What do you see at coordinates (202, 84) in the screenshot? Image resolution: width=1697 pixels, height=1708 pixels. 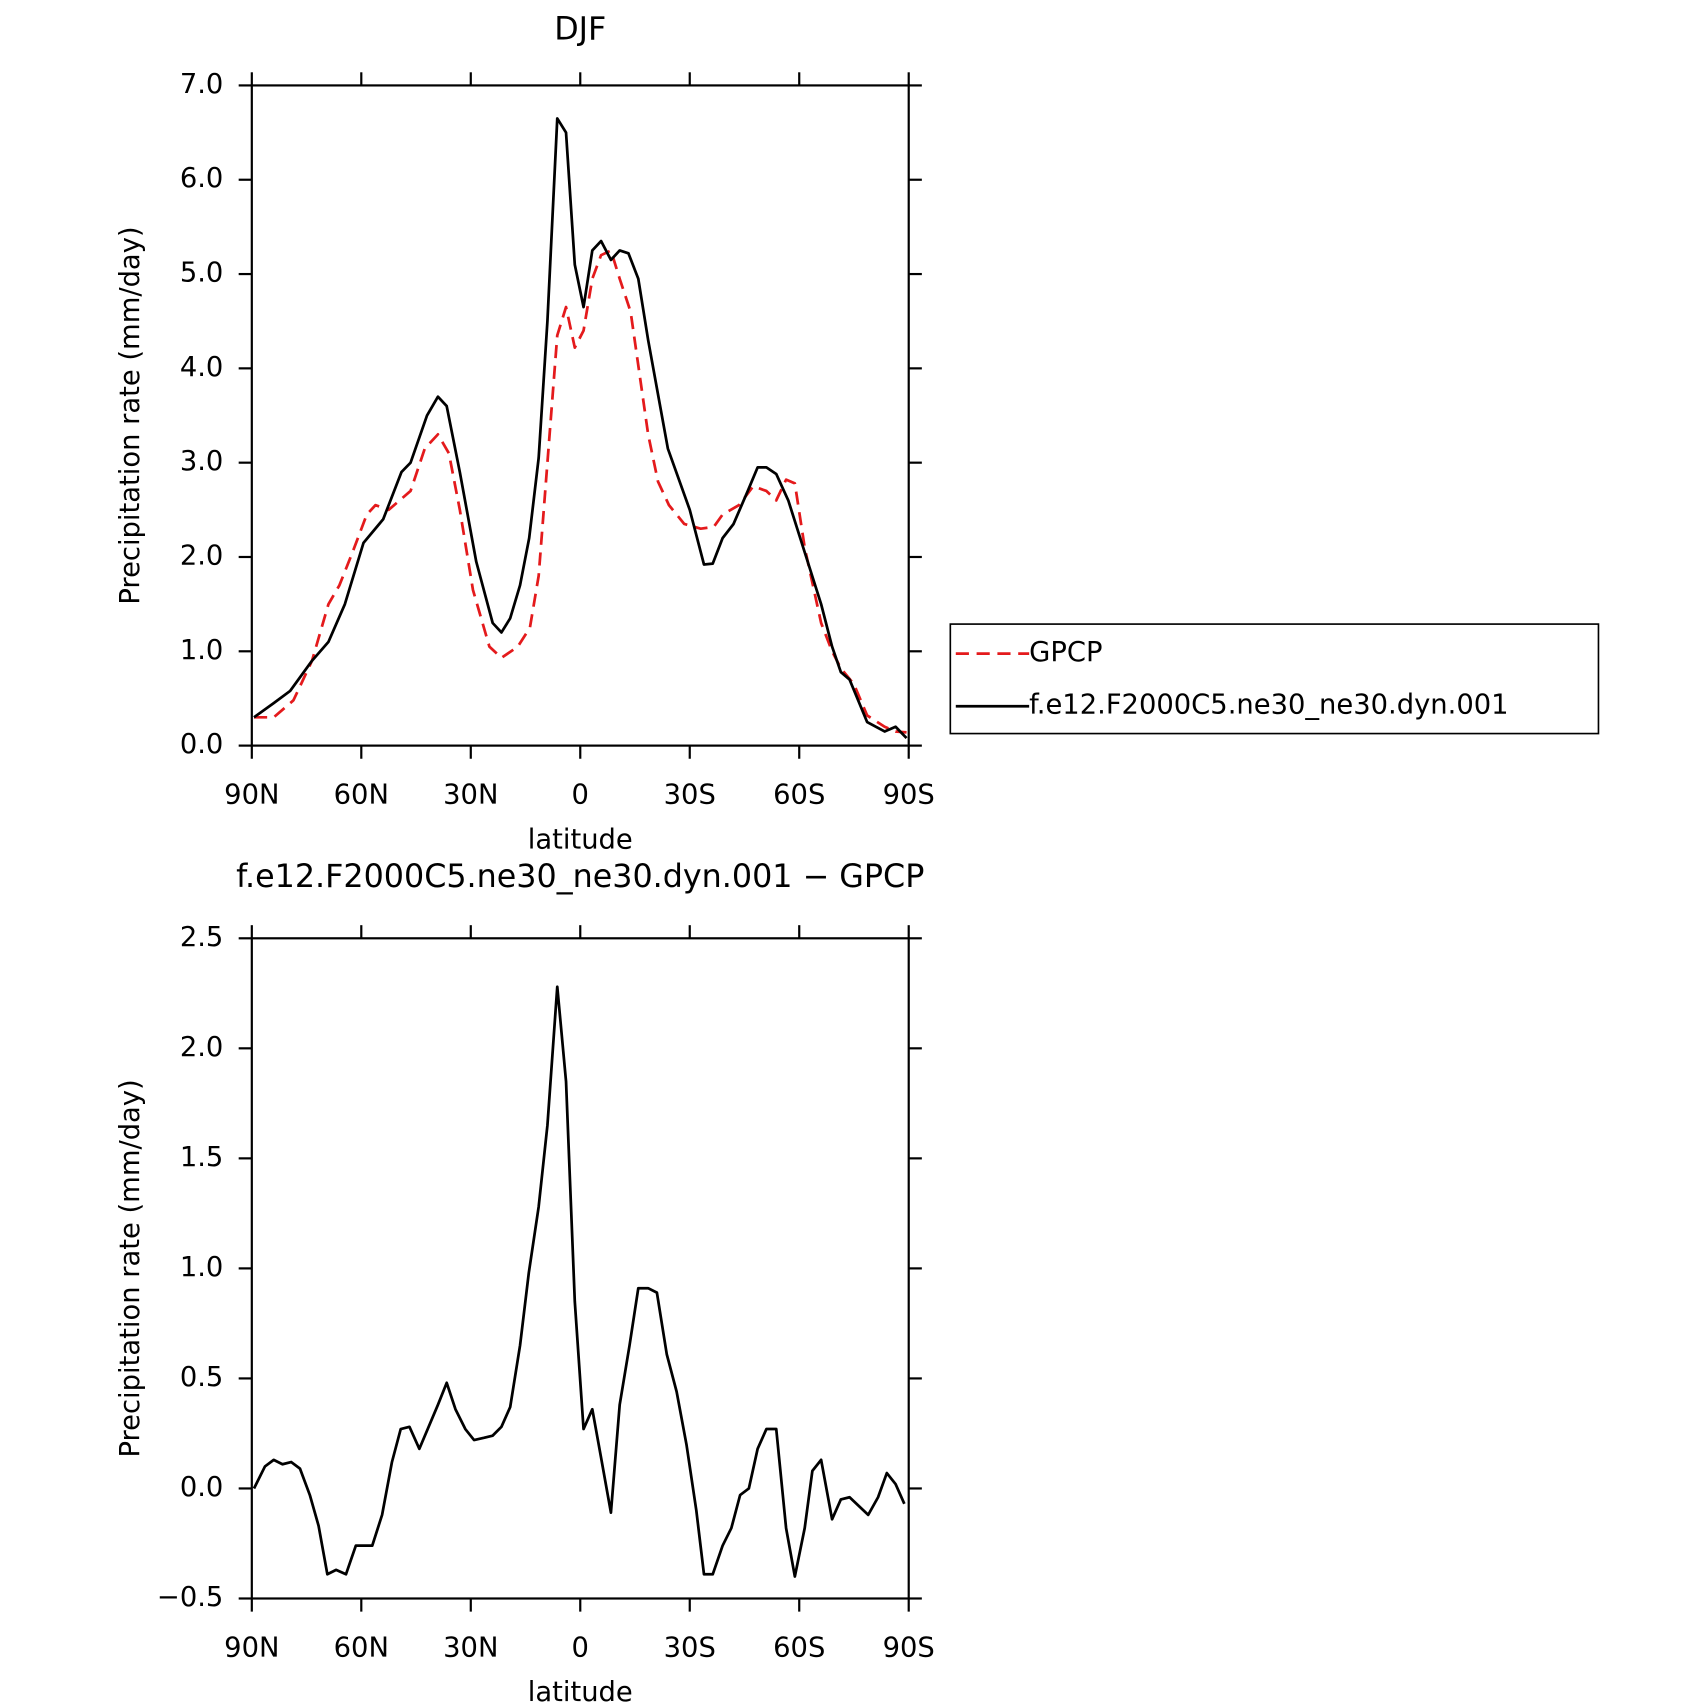 I see `y-tick-label: 7.0` at bounding box center [202, 84].